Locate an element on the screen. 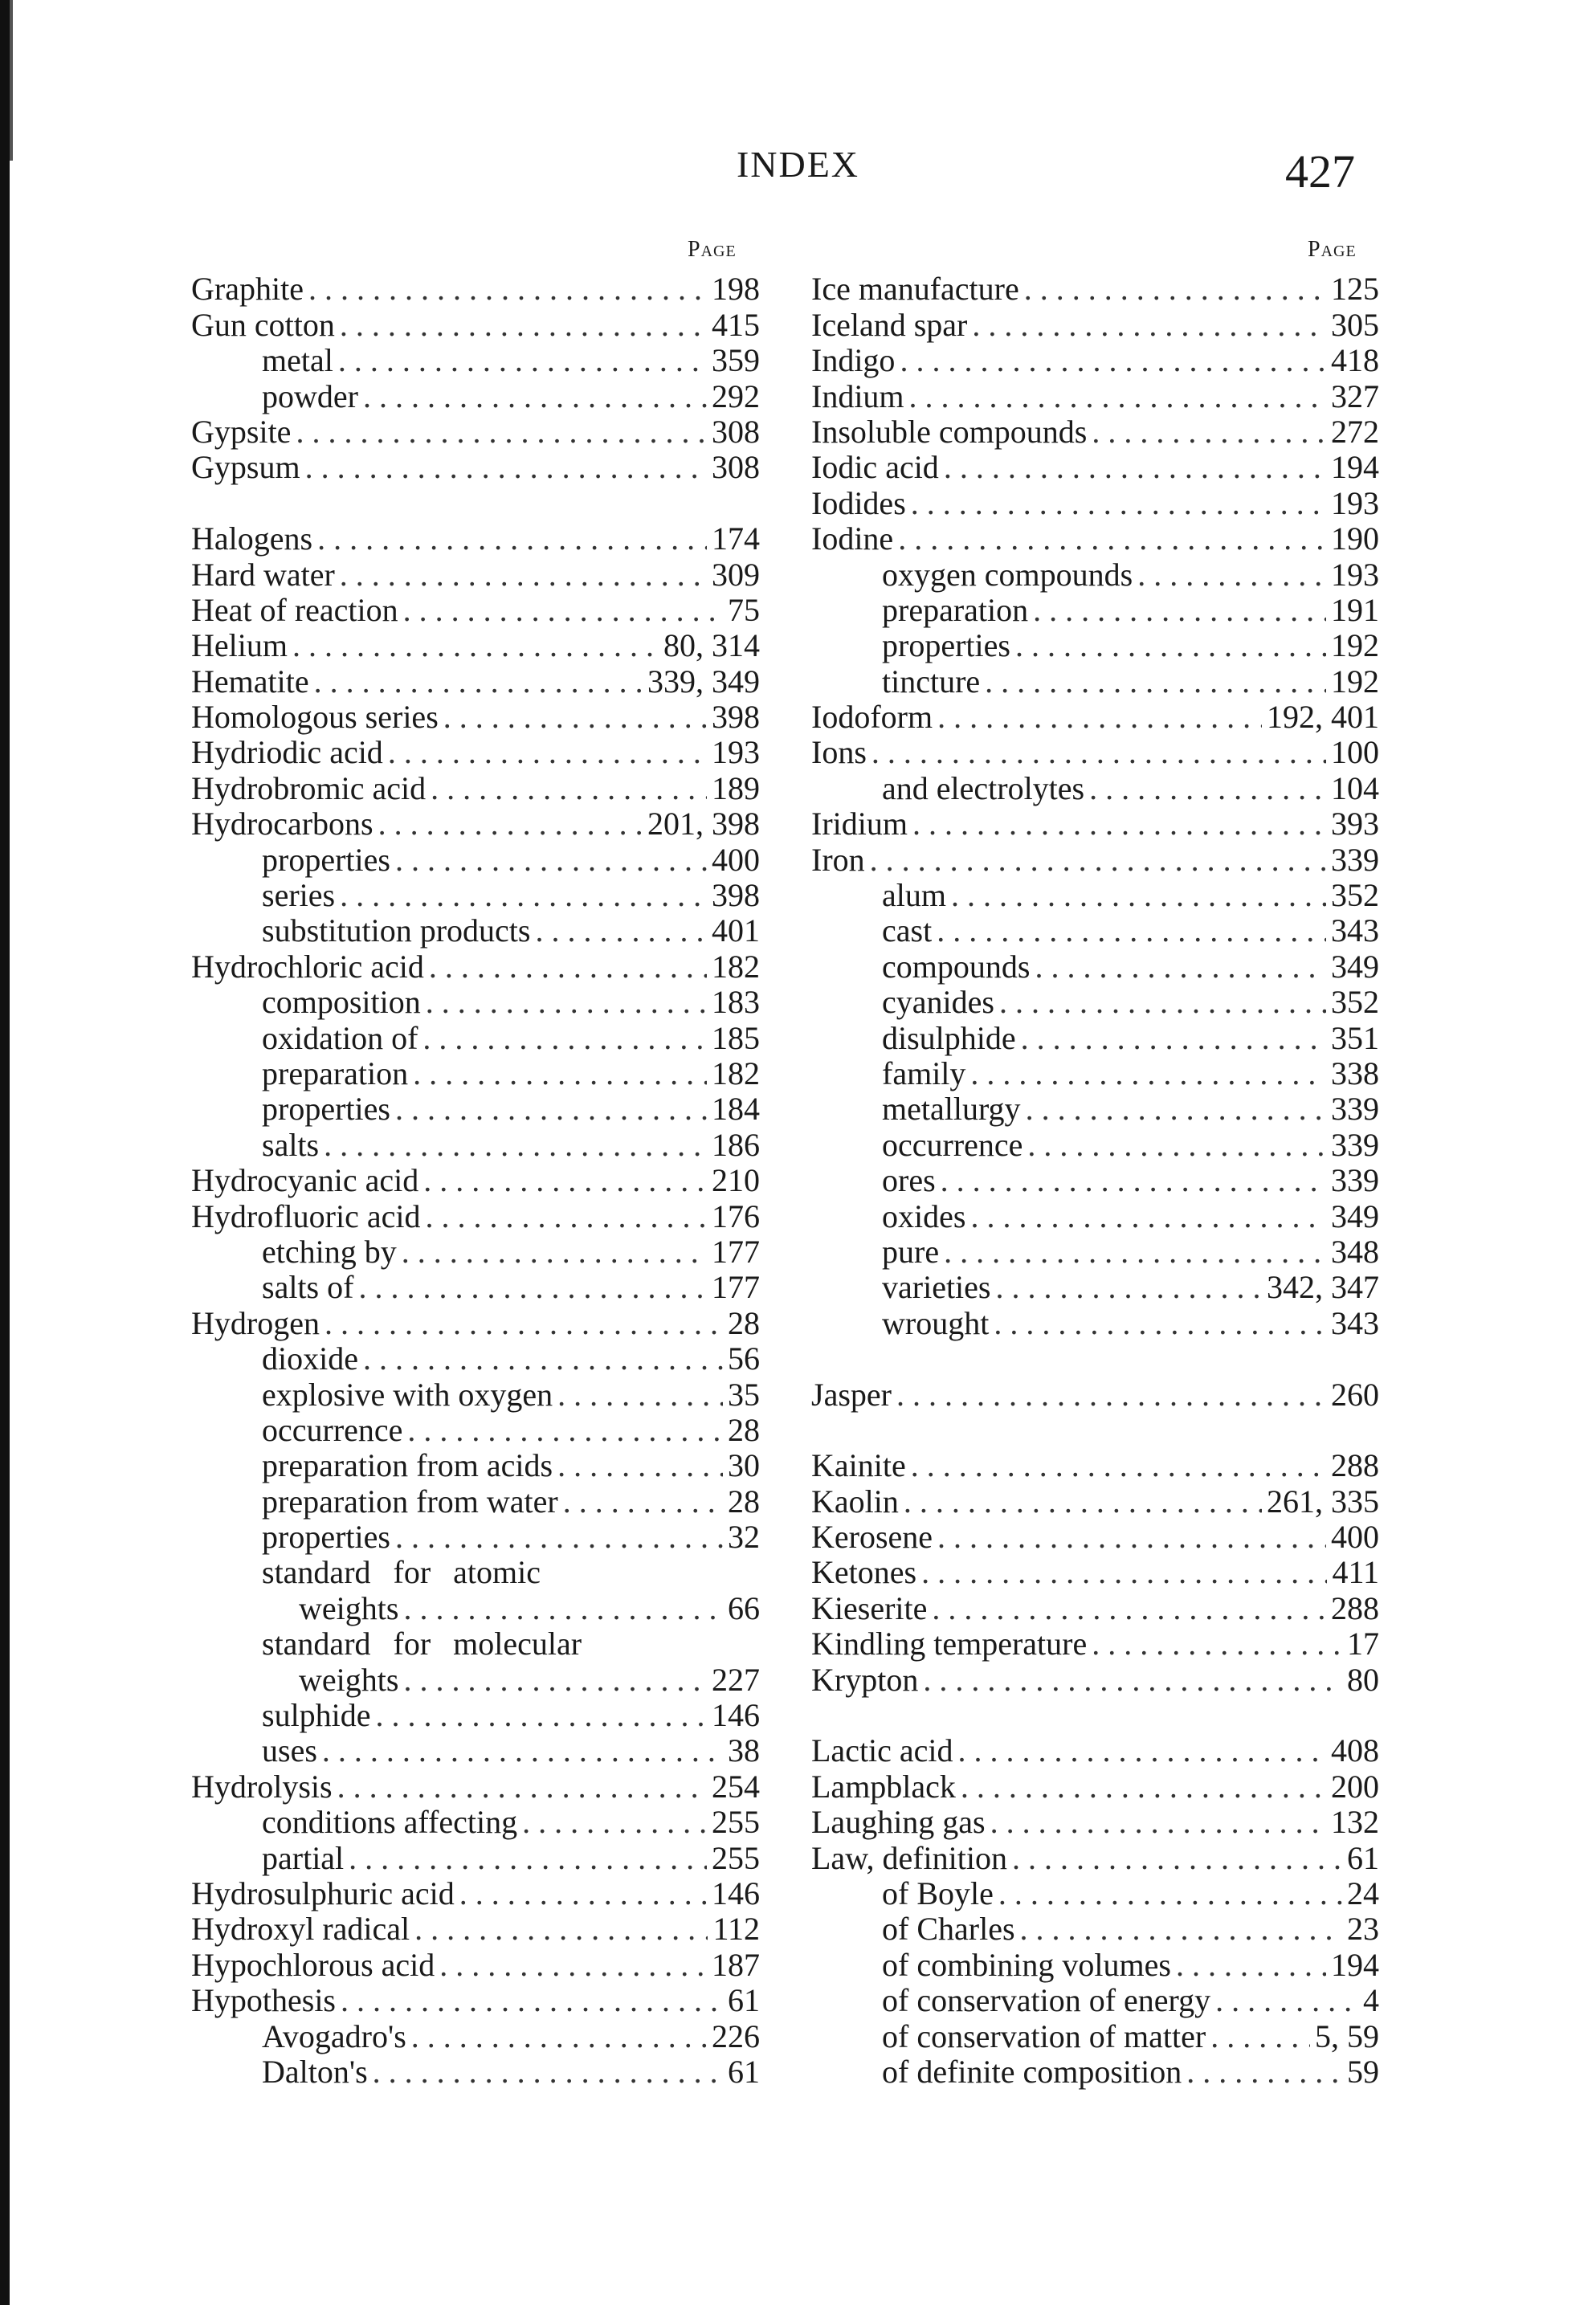 The image size is (1596, 2305). index-page-ref: 339, 349 is located at coordinates (703, 681).